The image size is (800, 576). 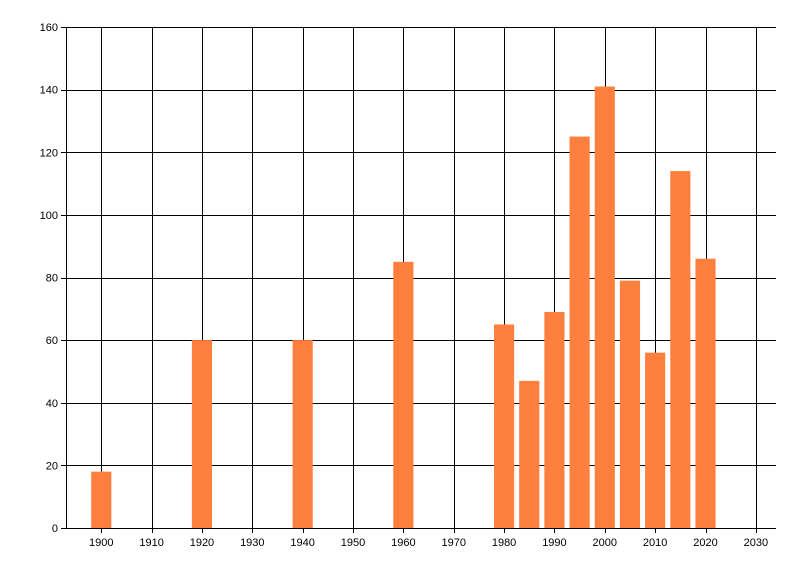 I want to click on y-tick-label-40: 40, so click(x=52, y=404).